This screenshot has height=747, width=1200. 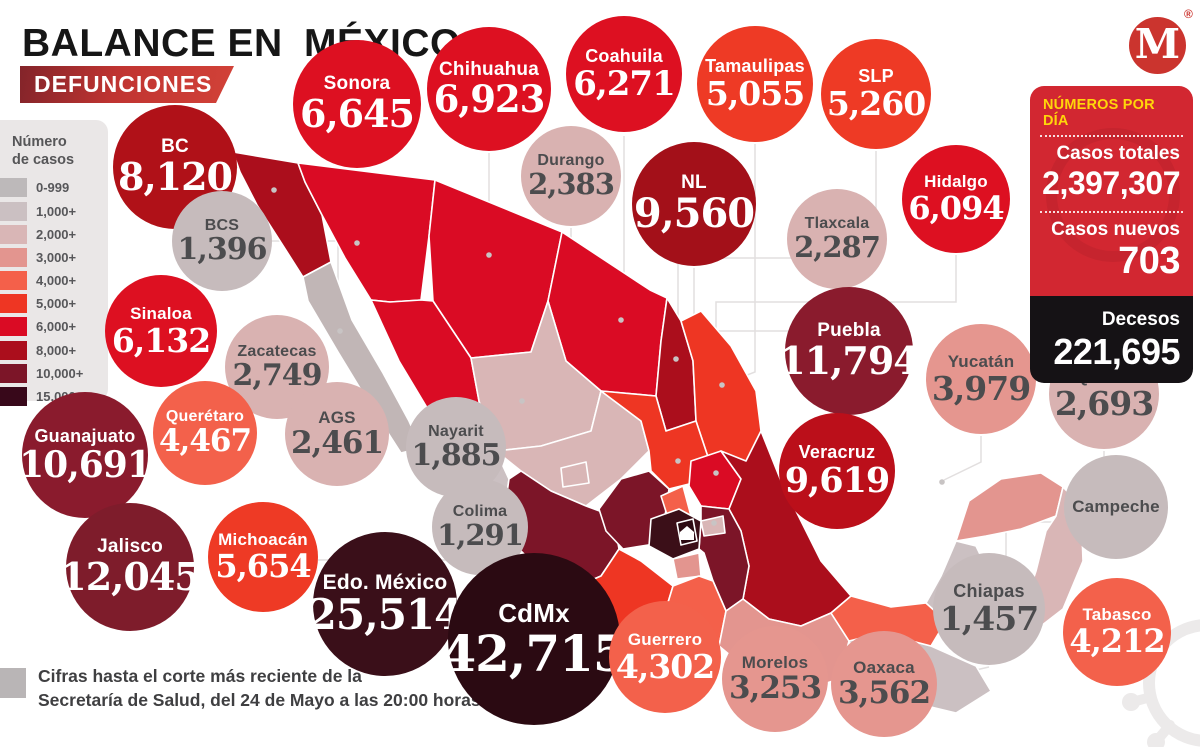 I want to click on state-value: 3,253, so click(x=775, y=687).